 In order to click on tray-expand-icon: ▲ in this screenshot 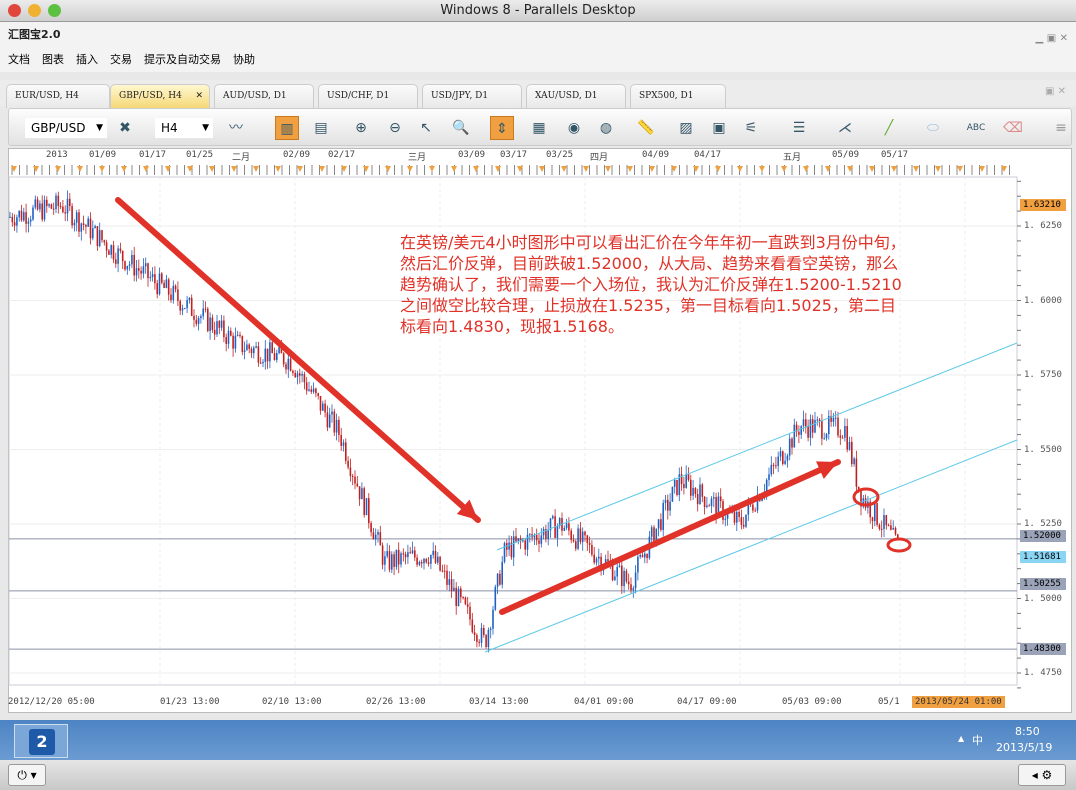, I will do `click(961, 738)`.